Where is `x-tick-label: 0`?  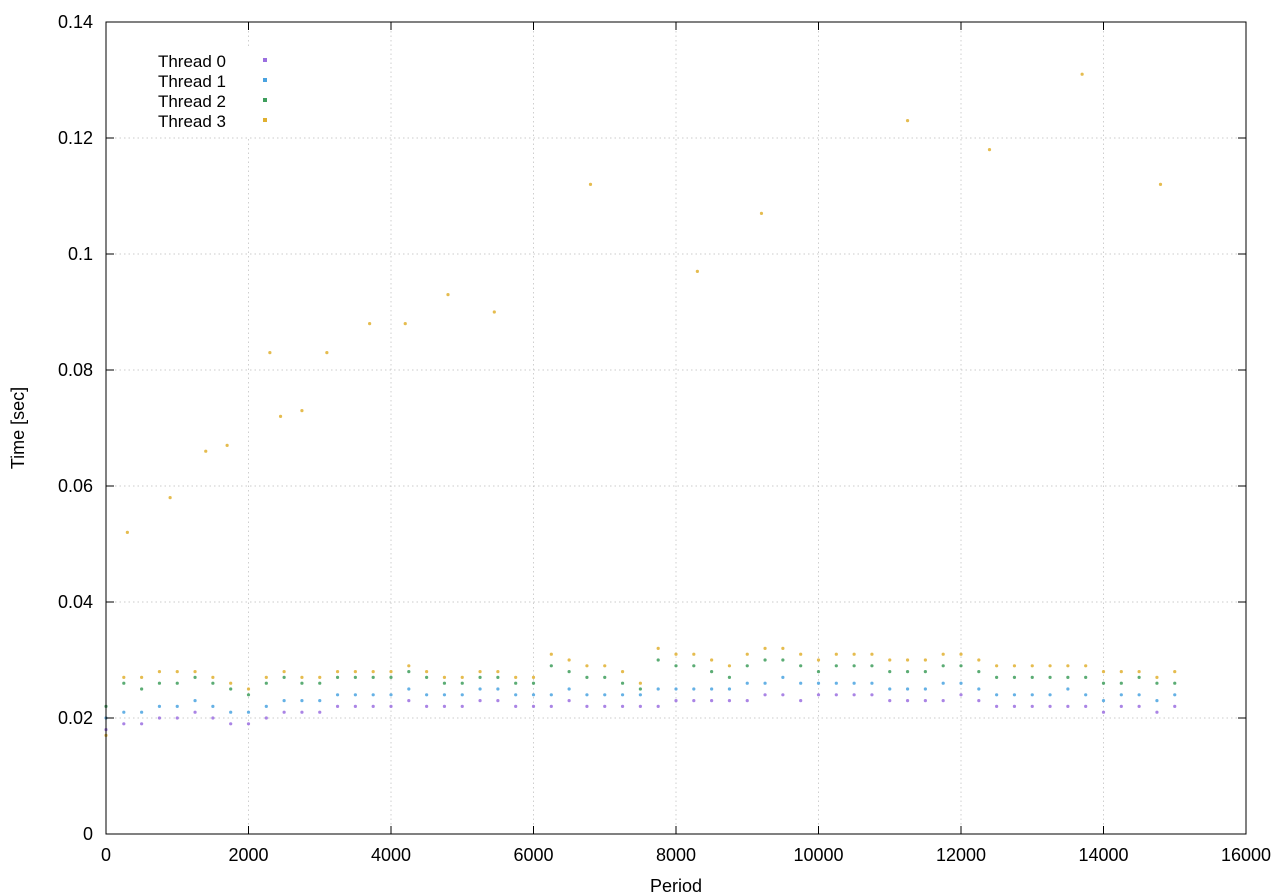 x-tick-label: 0 is located at coordinates (106, 855).